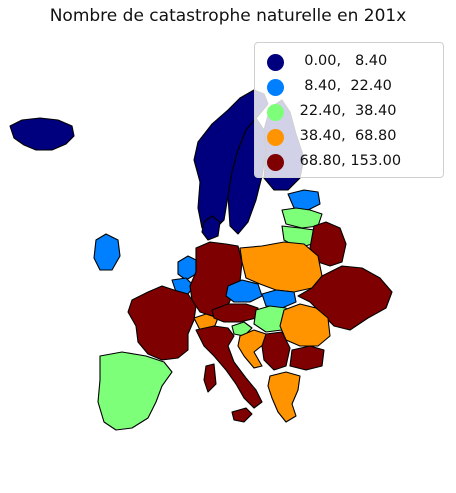 Image resolution: width=456 pixels, height=493 pixels. I want to click on legend-label: 38.40, 68.80, so click(346, 136).